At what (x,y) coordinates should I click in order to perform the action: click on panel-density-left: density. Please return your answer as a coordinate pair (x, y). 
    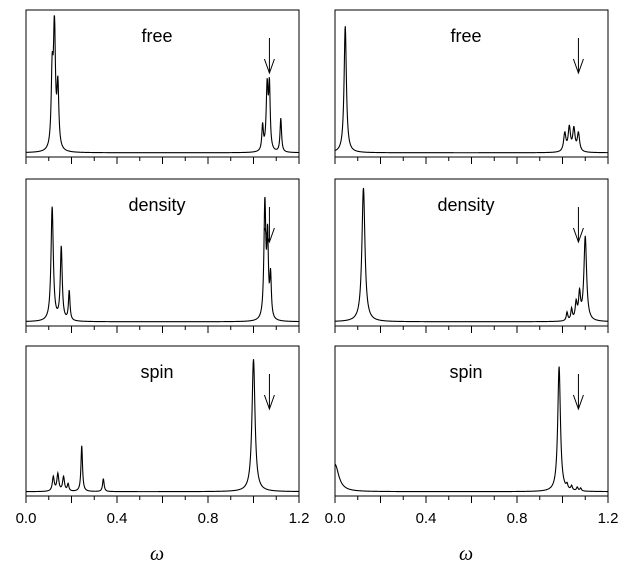
    Looking at the image, I should click on (162, 255).